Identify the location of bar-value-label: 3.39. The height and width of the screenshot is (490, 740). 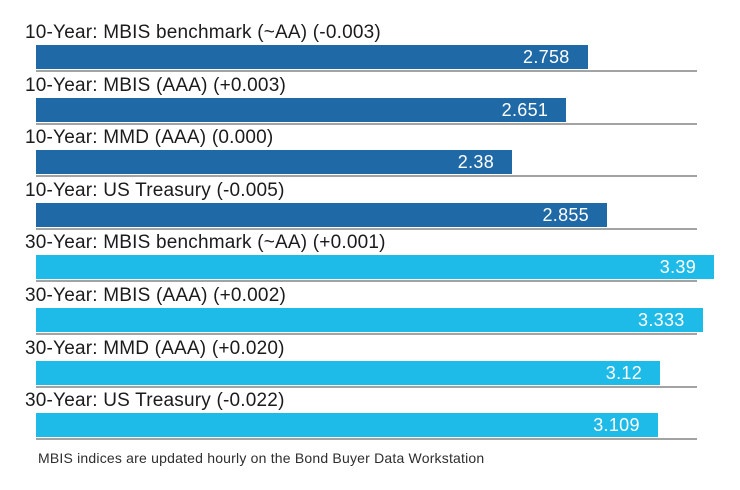
(677, 267).